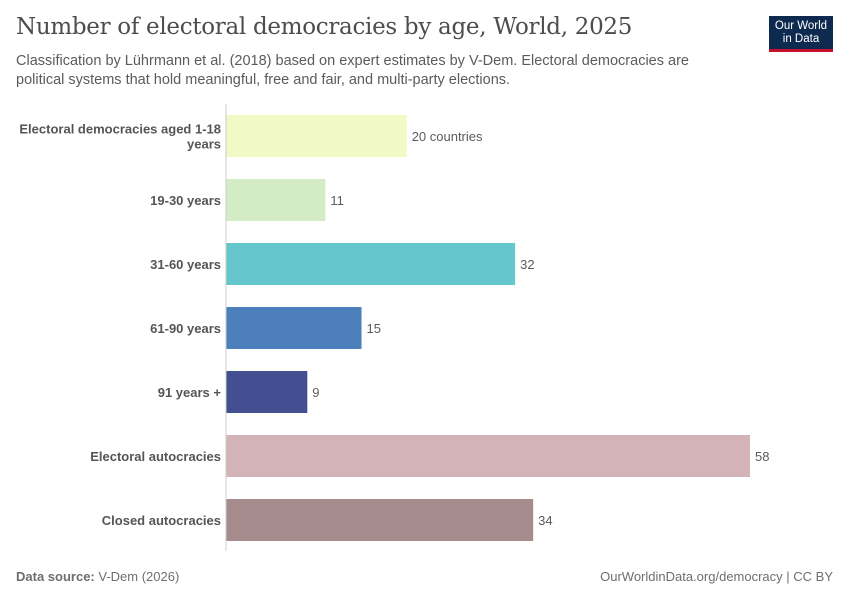  I want to click on logo-text: Our World, so click(801, 26).